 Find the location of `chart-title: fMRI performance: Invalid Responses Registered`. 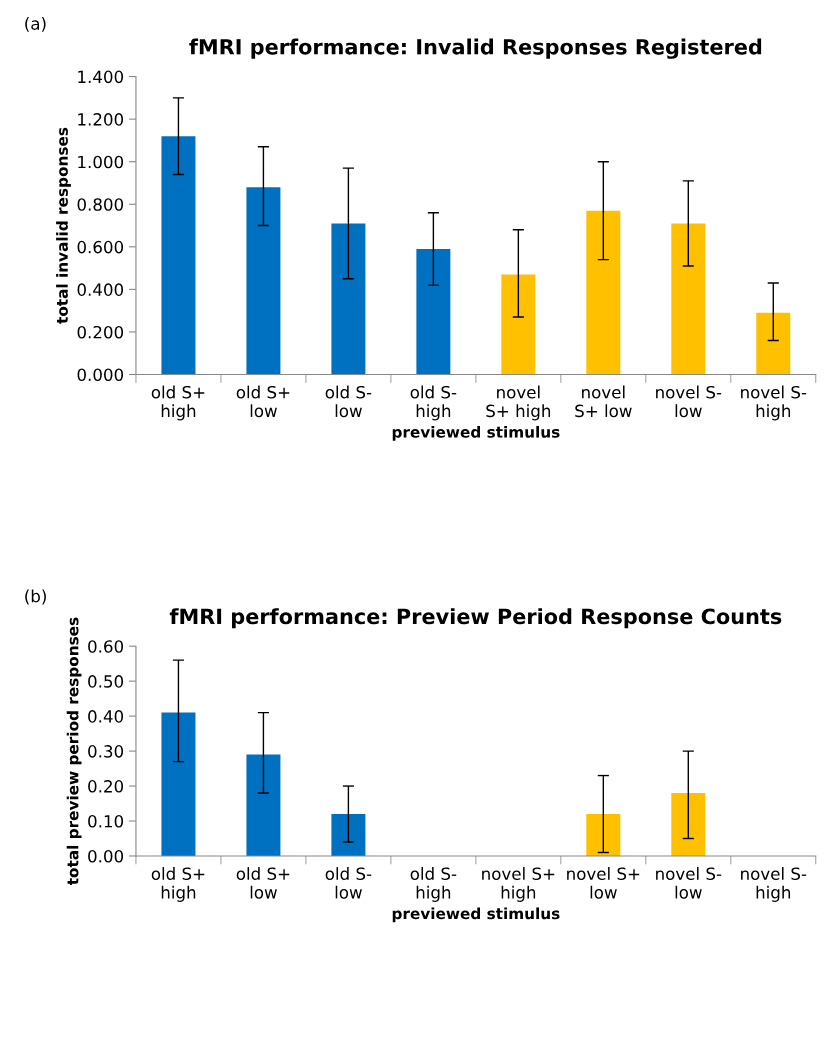

chart-title: fMRI performance: Invalid Responses Registered is located at coordinates (475, 48).